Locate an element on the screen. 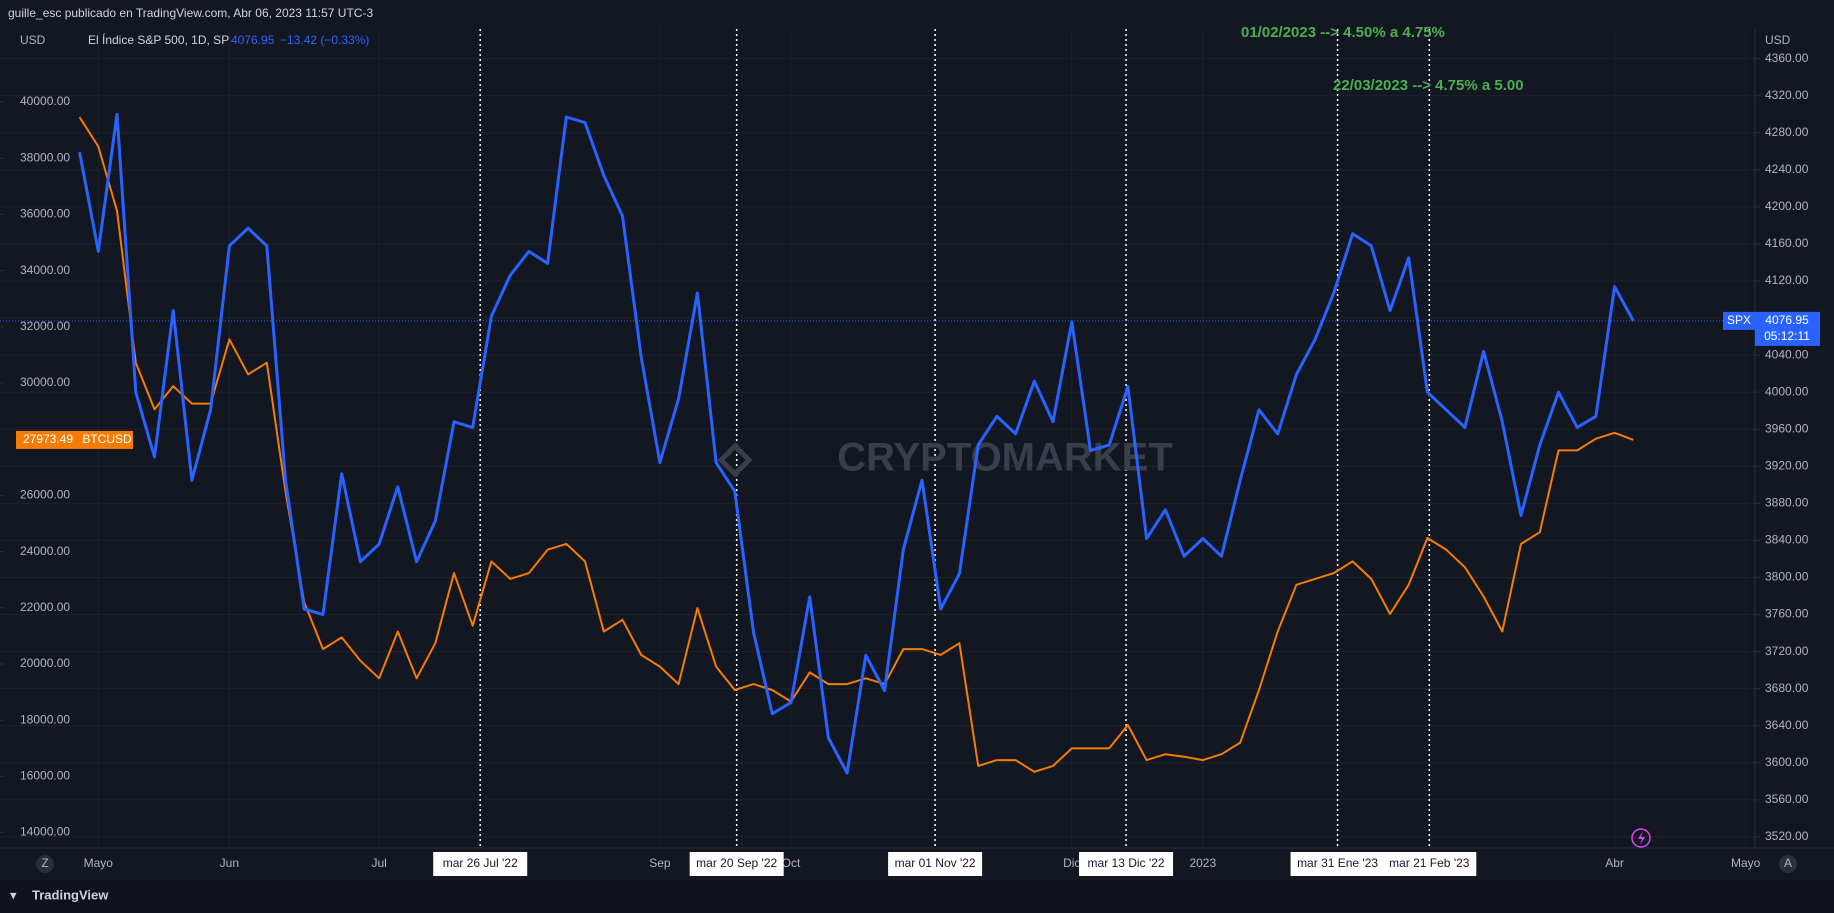 Image resolution: width=1834 pixels, height=913 pixels. event-label: mar 31 Ene '23 is located at coordinates (1337, 863).